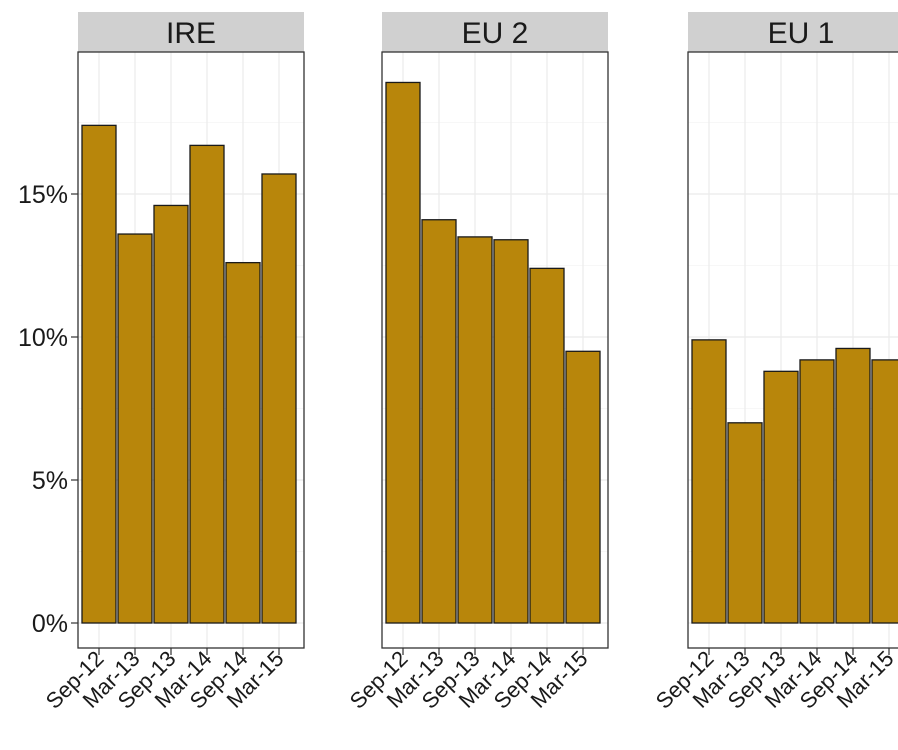  I want to click on facet-strip-label: EU 1, so click(801, 33).